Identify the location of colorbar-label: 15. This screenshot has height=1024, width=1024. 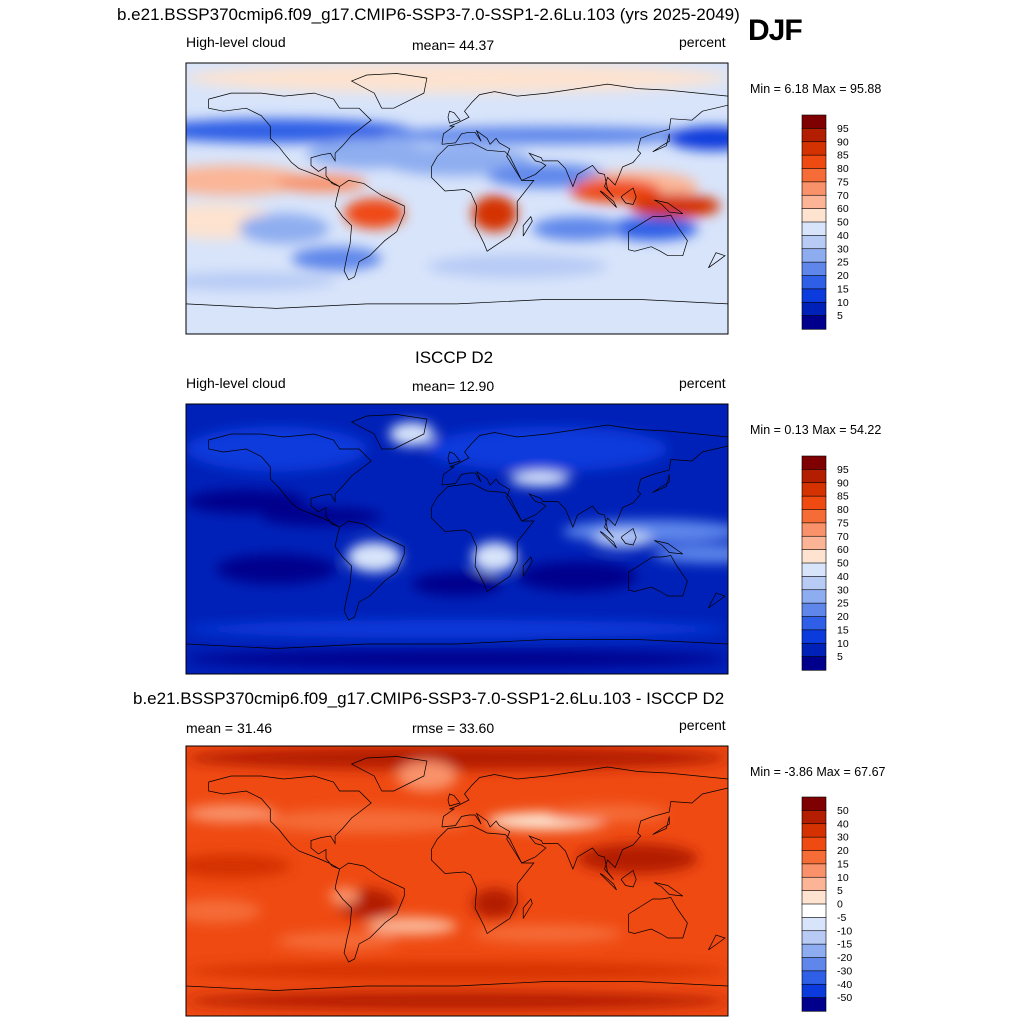
(843, 289).